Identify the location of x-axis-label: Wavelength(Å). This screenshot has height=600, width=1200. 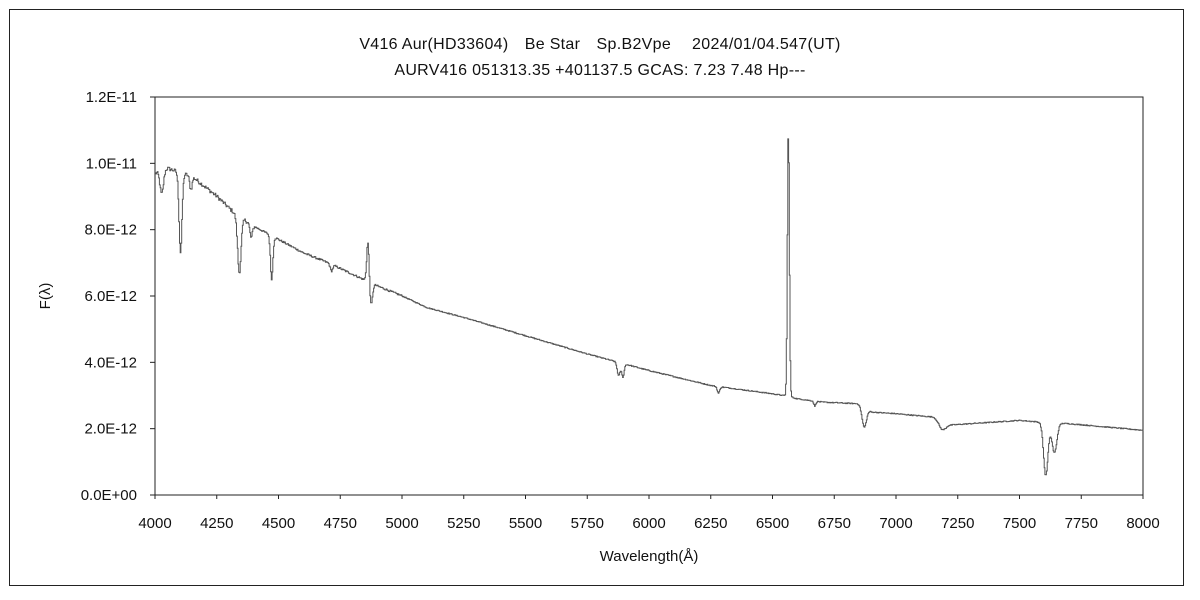
(649, 556).